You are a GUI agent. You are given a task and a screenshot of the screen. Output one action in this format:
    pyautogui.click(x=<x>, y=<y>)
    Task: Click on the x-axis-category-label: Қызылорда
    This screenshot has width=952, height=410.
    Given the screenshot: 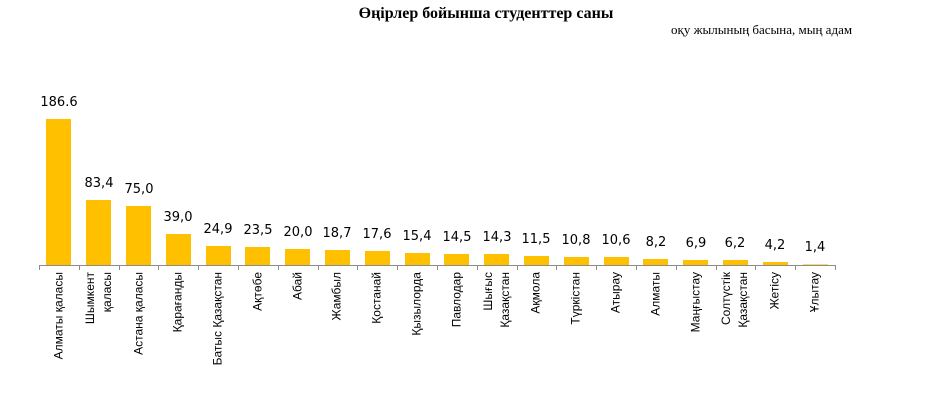 What is the action you would take?
    pyautogui.click(x=416, y=304)
    